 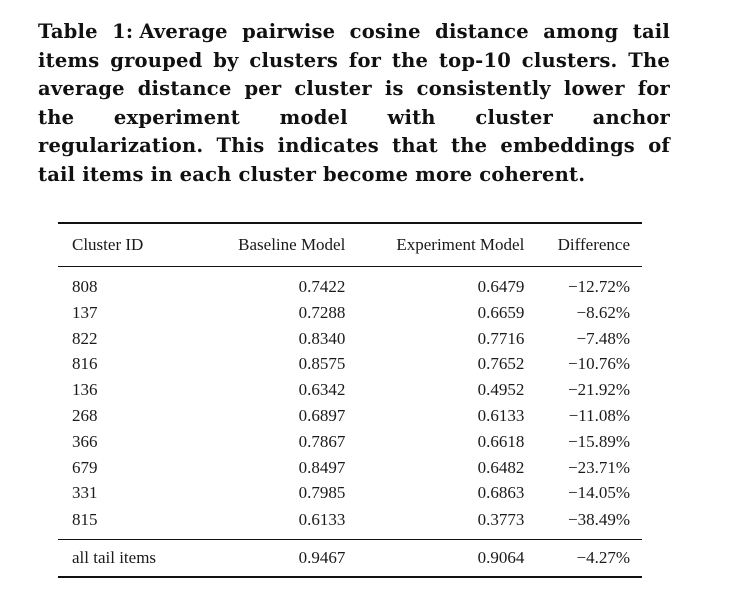 I want to click on cell-experiment: 0.6482, so click(x=501, y=467).